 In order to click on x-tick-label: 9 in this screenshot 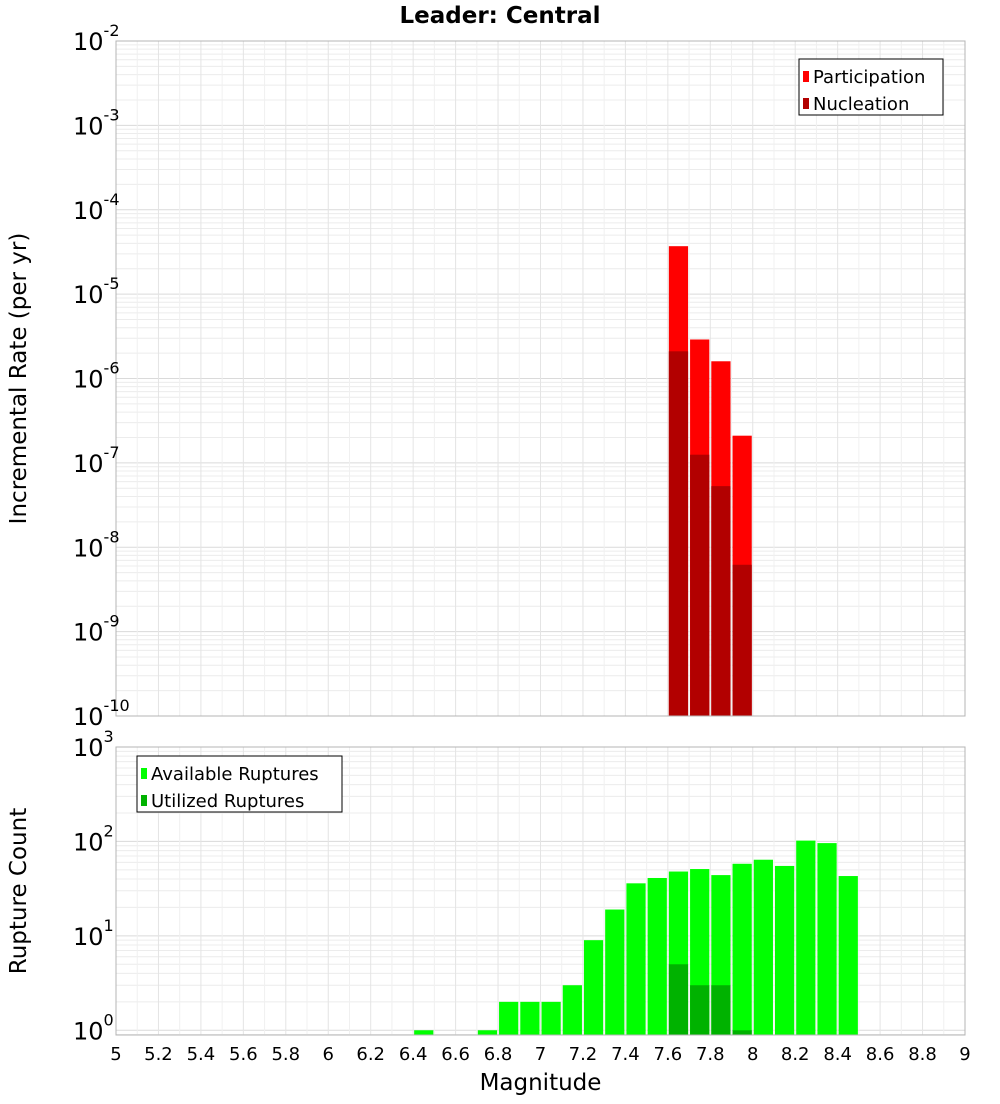, I will do `click(964, 1054)`.